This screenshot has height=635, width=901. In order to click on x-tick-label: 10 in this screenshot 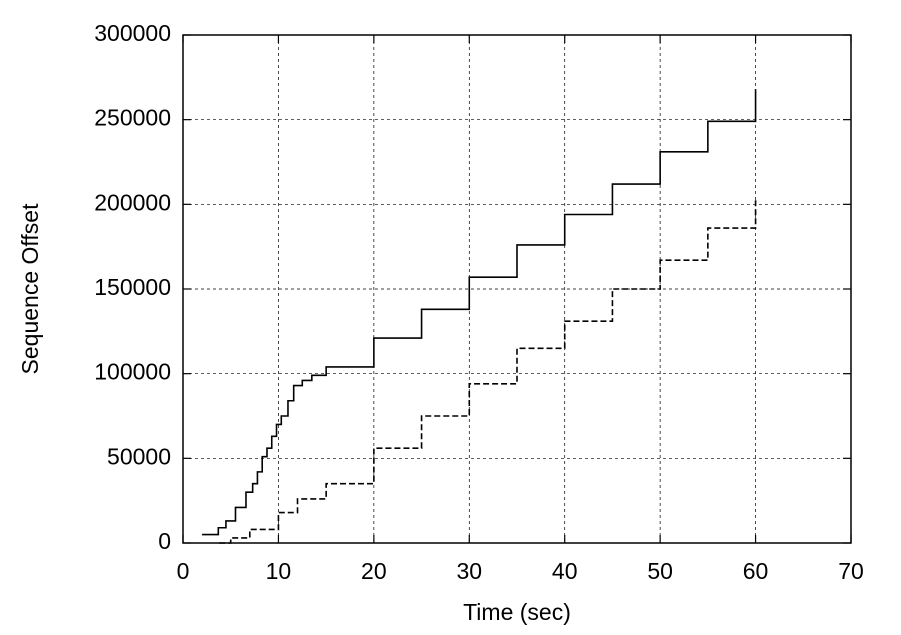, I will do `click(279, 571)`.